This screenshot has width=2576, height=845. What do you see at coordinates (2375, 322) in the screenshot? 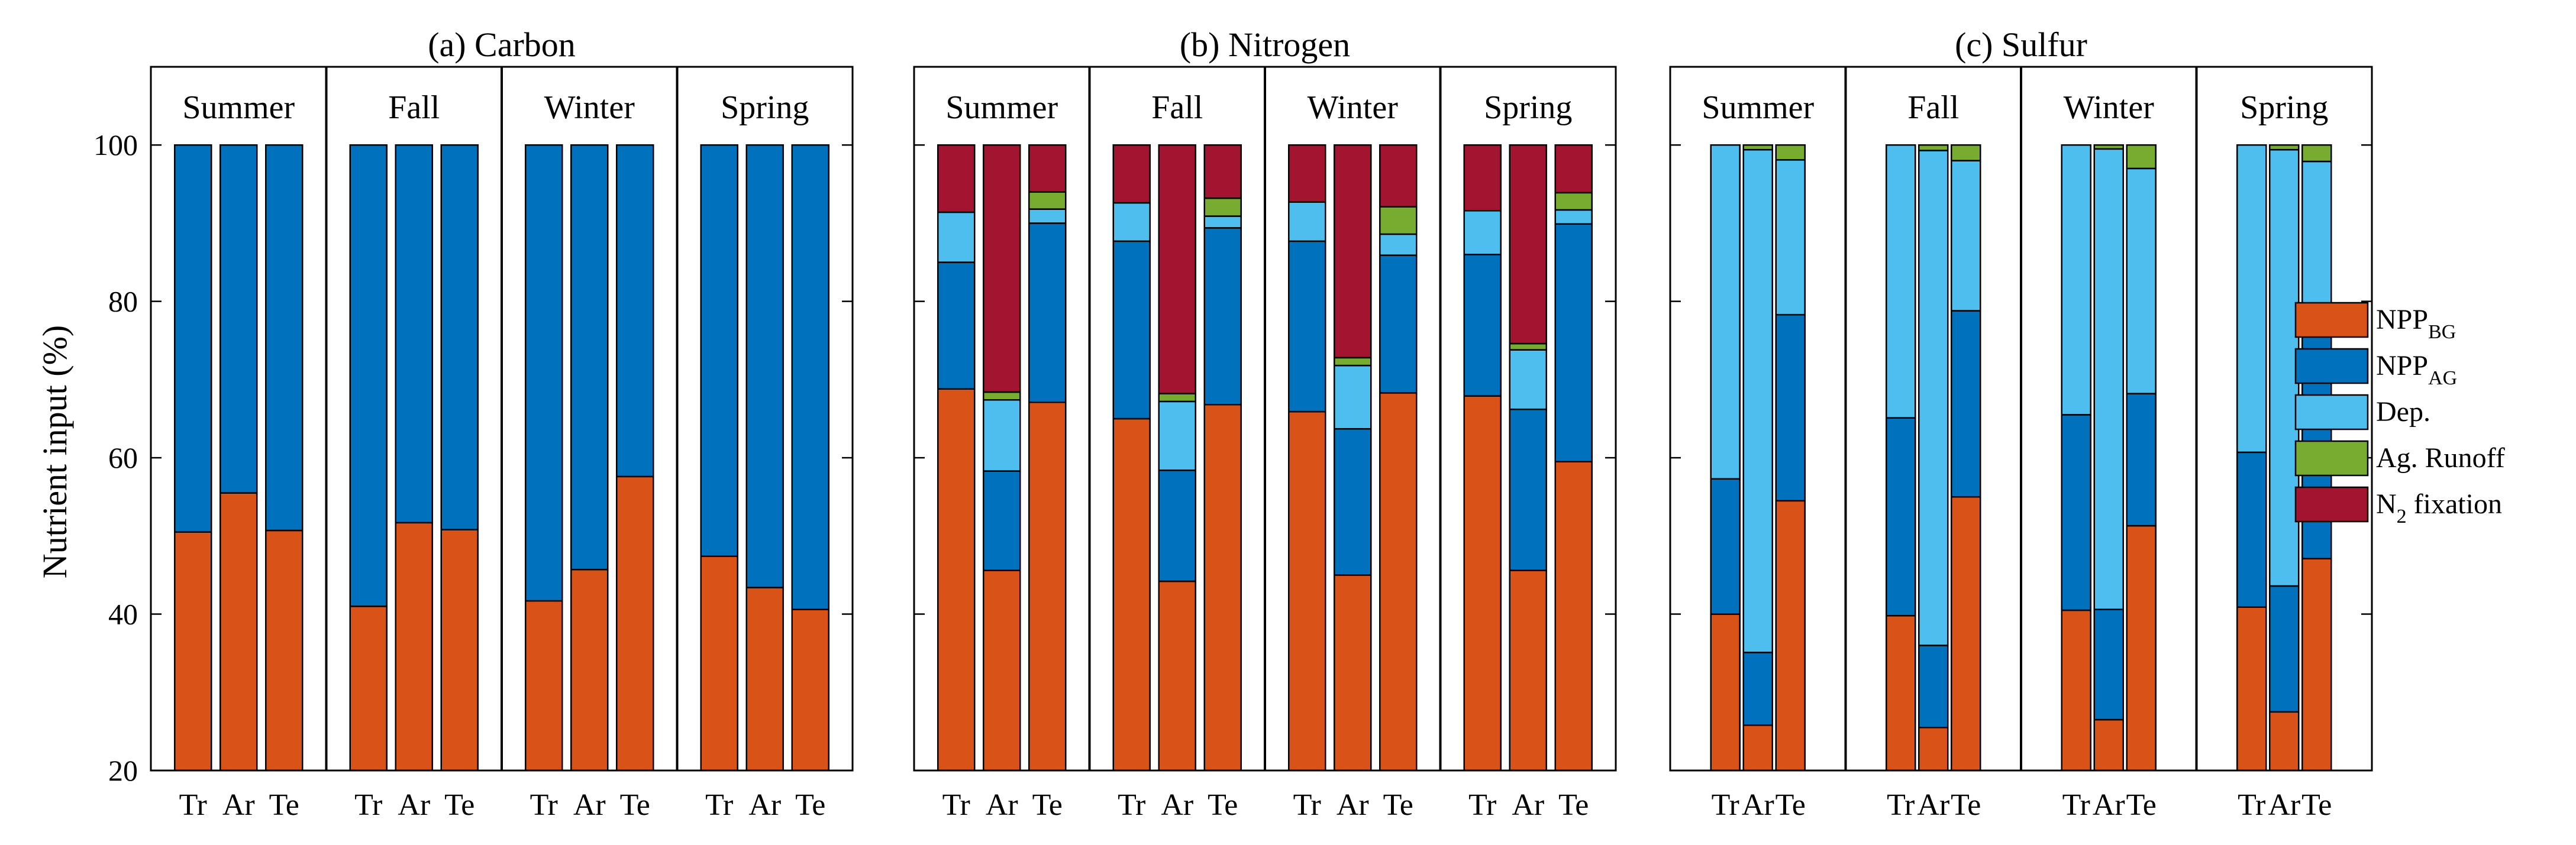
I see `legend-entry-npp_bg: NPPBG` at bounding box center [2375, 322].